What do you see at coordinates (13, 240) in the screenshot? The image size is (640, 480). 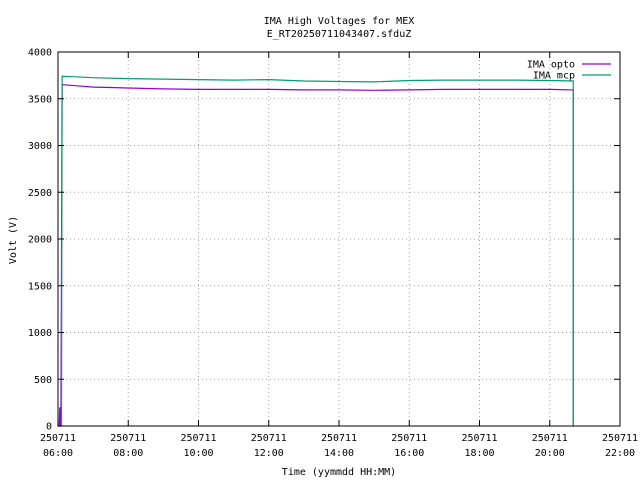 I see `y-axis-label: Volt (V)` at bounding box center [13, 240].